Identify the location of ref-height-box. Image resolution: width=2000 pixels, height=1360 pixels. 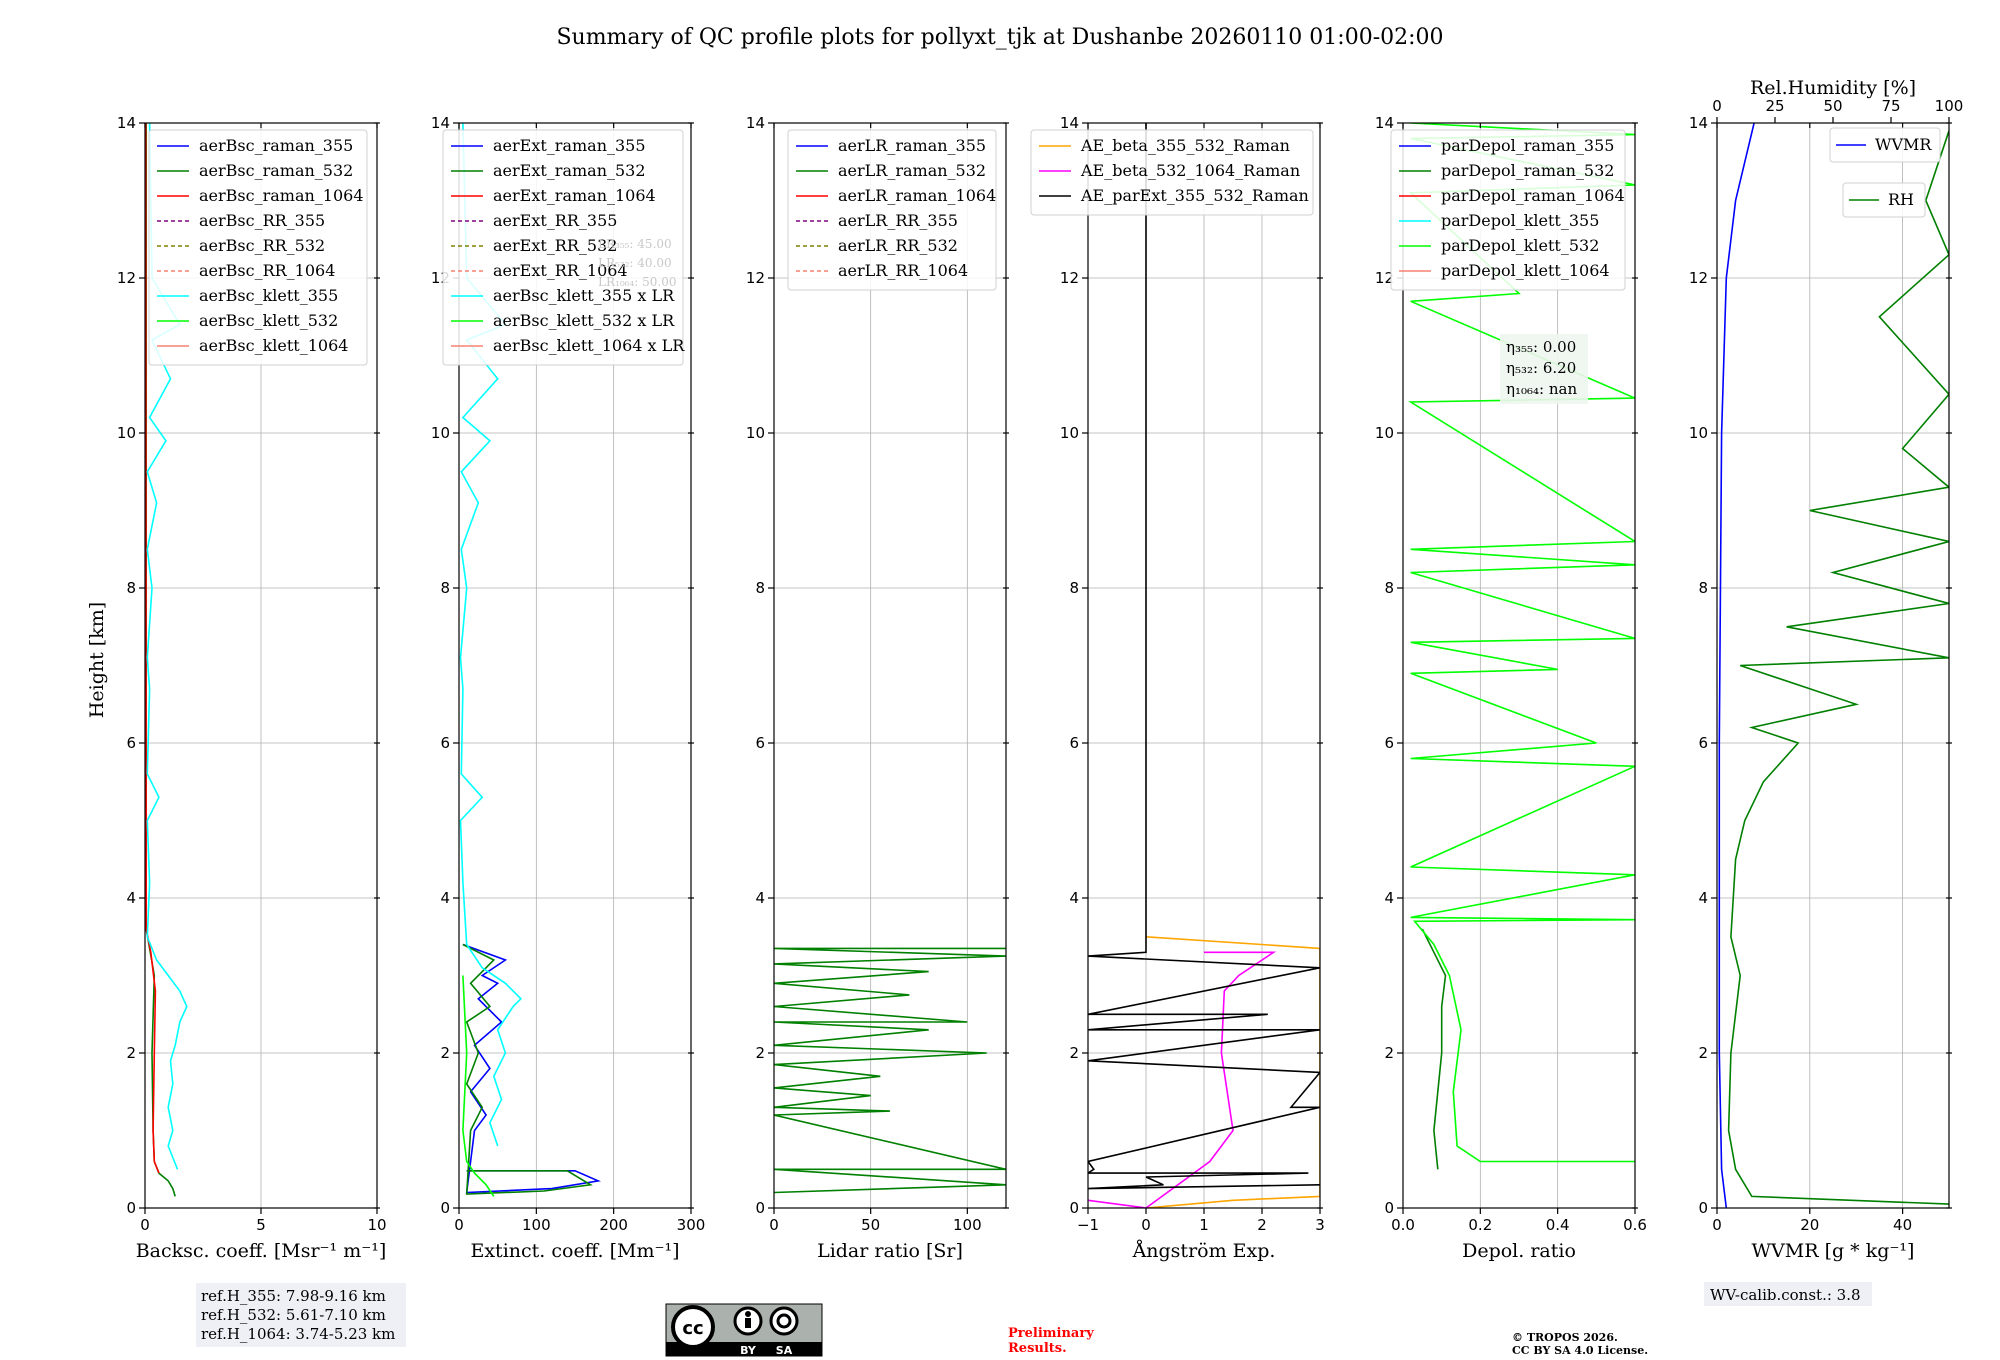
(301, 1315).